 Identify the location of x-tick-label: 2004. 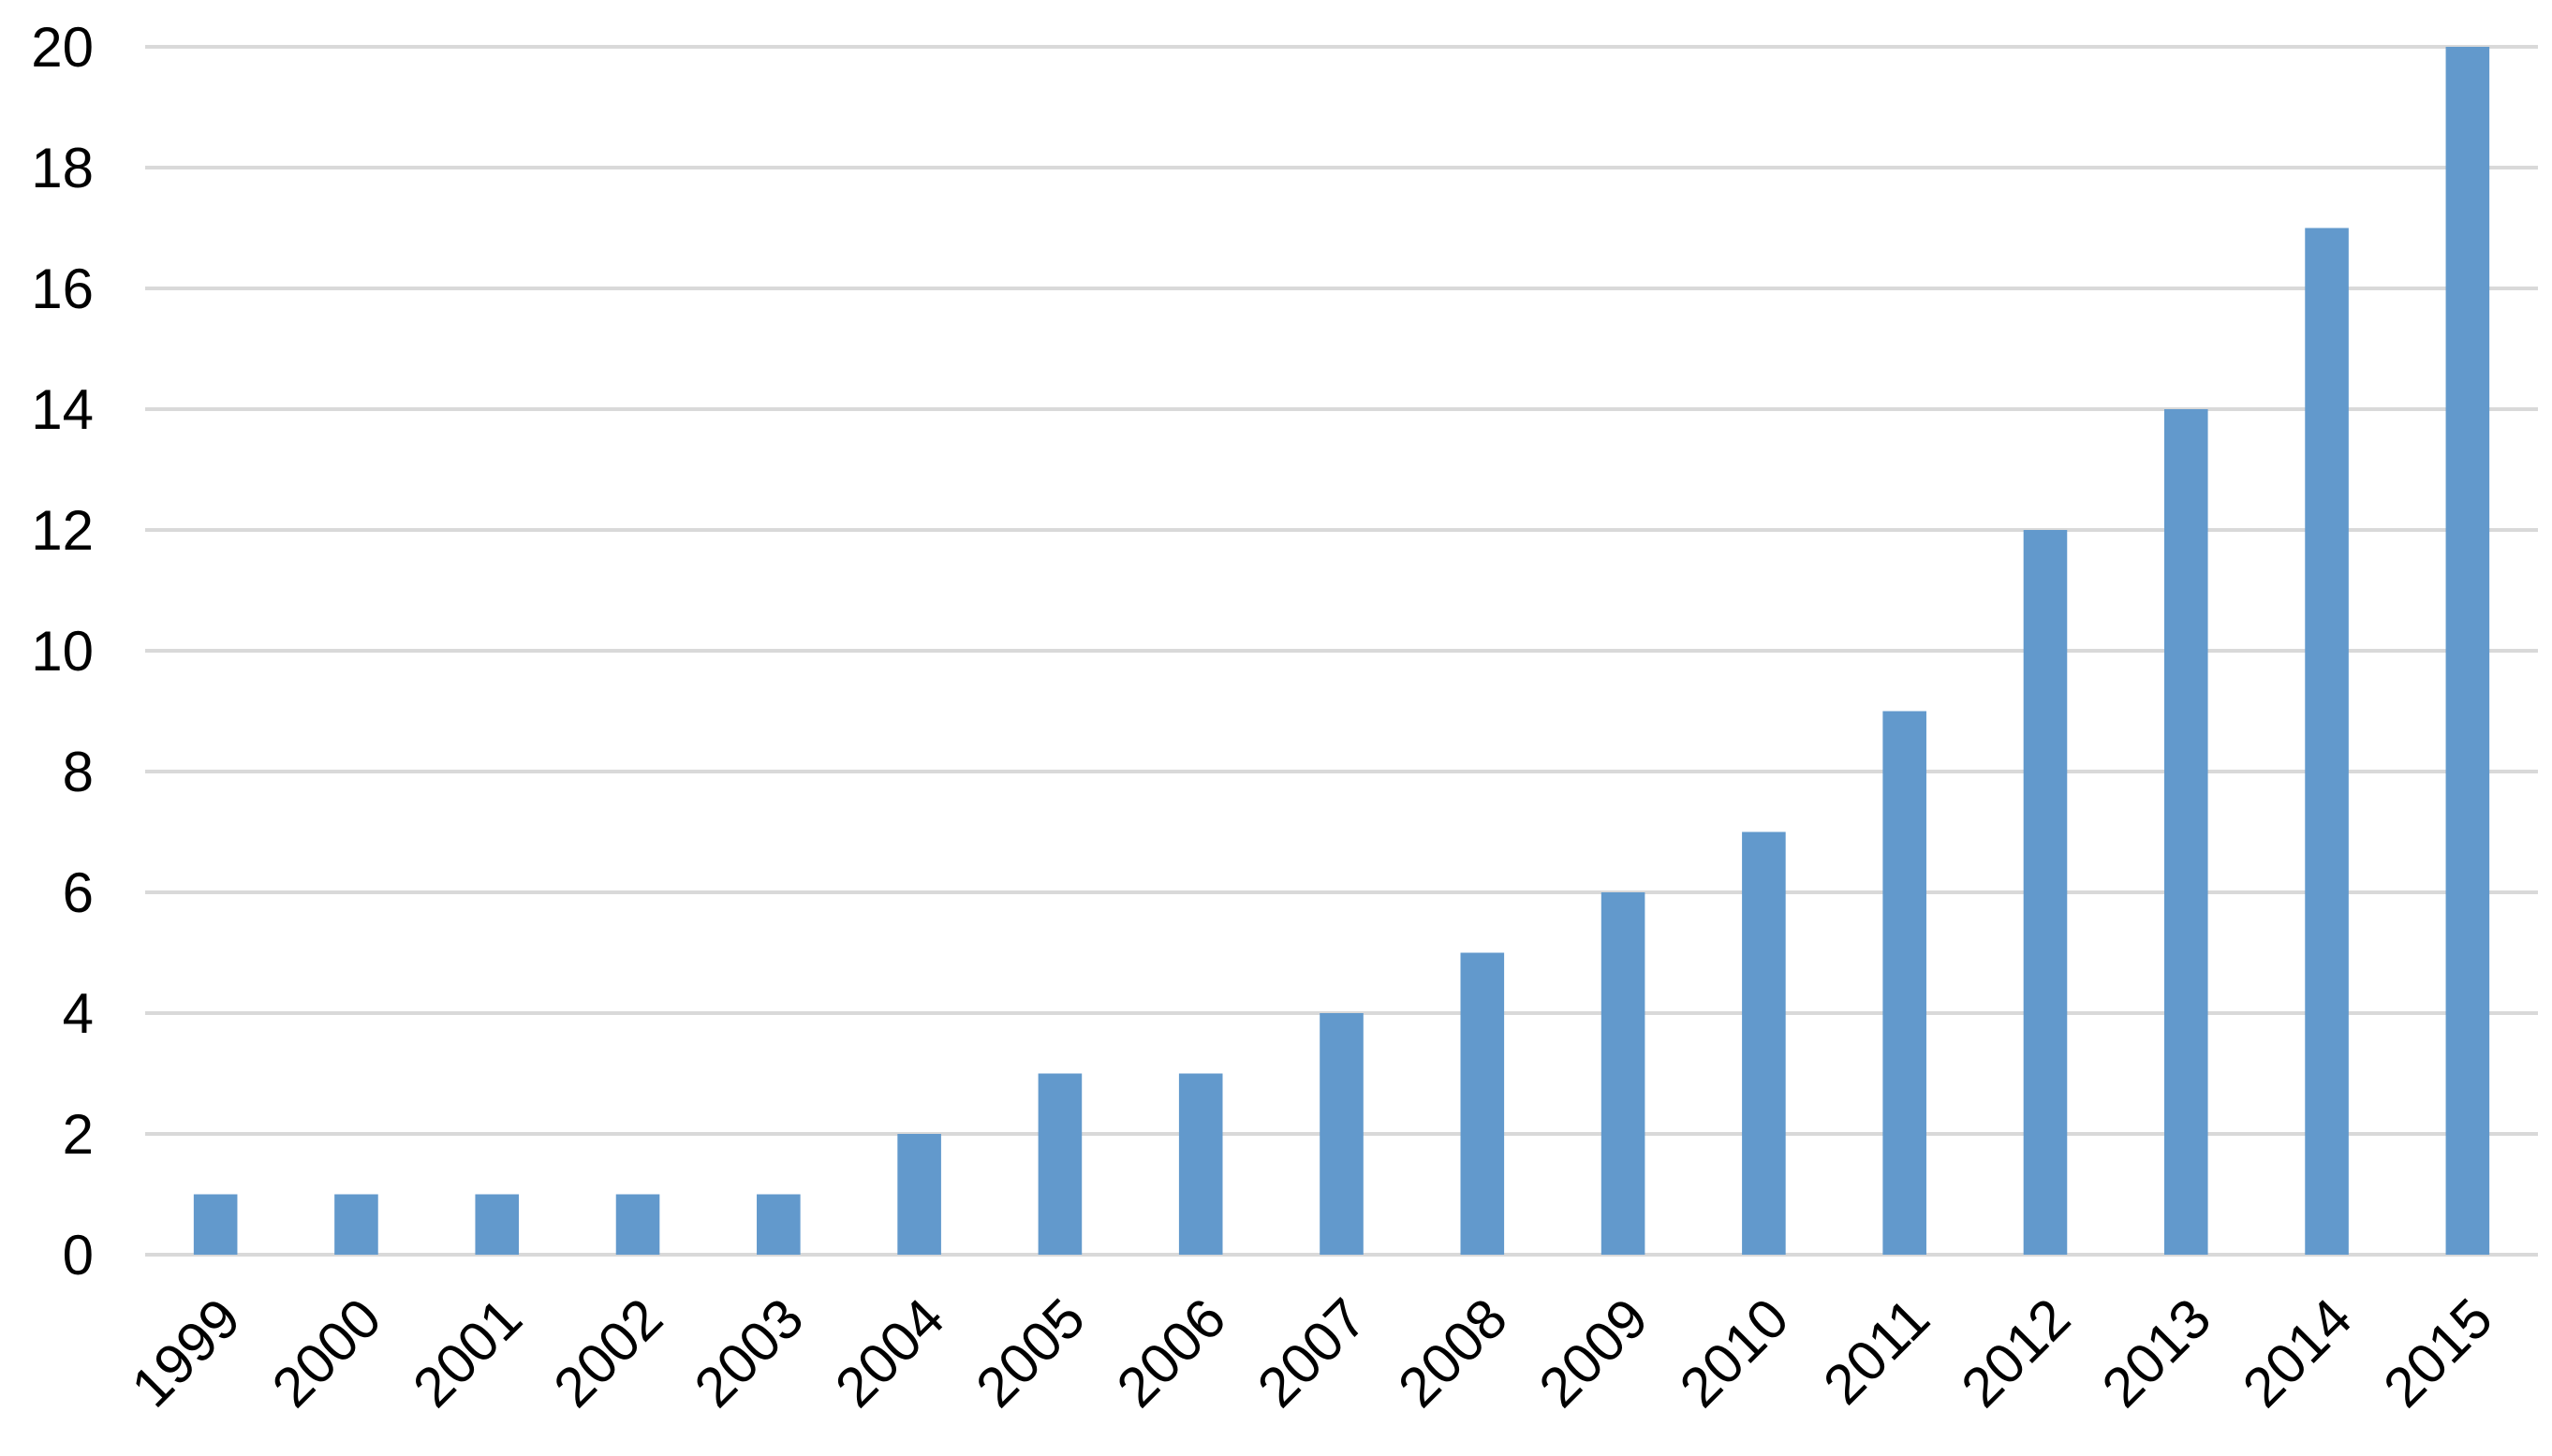
(889, 1353).